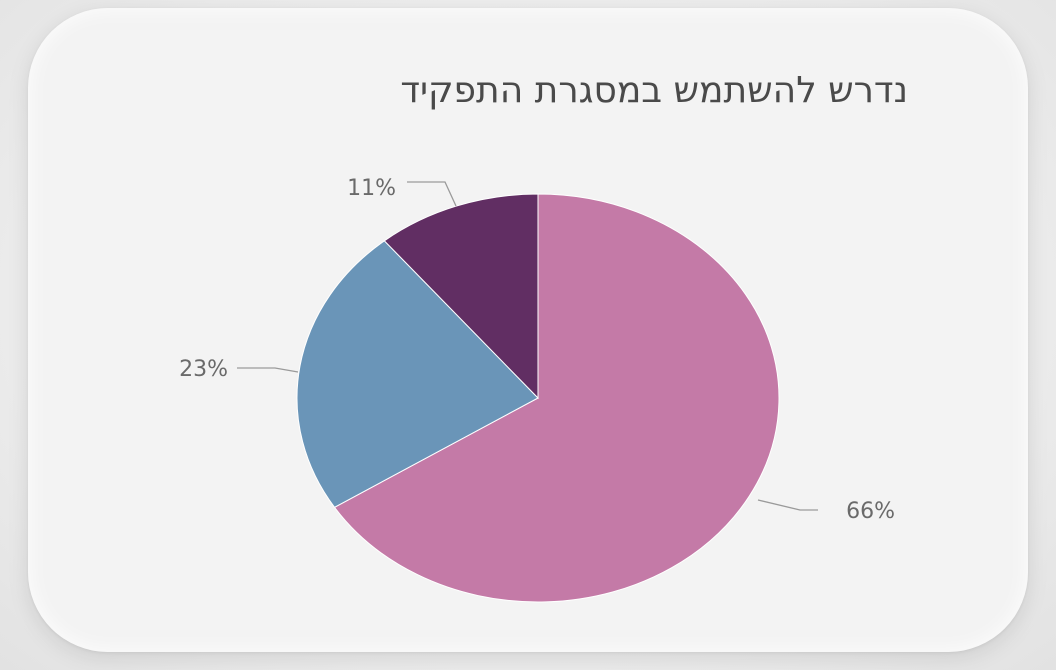 This screenshot has width=1056, height=670. What do you see at coordinates (371, 188) in the screenshot?
I see `slice-label-3: 11%` at bounding box center [371, 188].